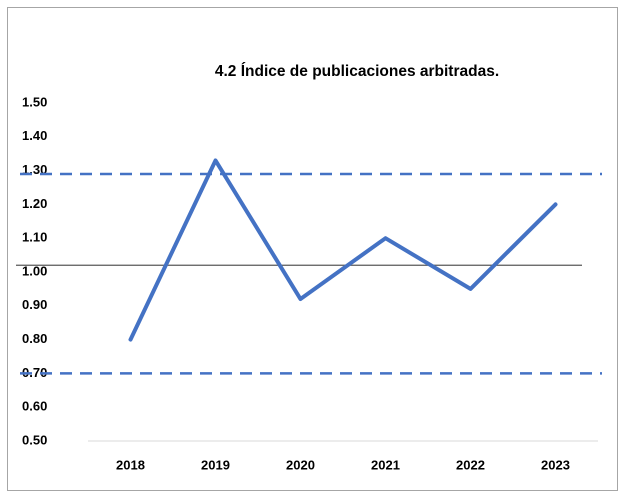 The height and width of the screenshot is (498, 626). What do you see at coordinates (34, 270) in the screenshot?
I see `y-tick-label: 1.00` at bounding box center [34, 270].